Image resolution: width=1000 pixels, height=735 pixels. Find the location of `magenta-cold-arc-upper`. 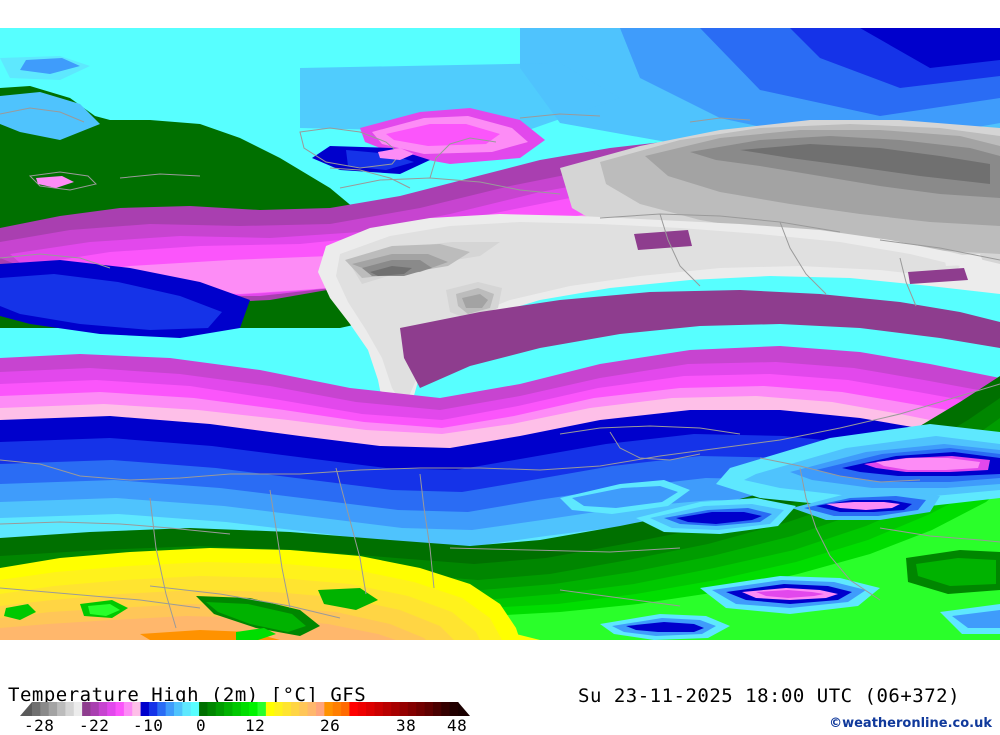

magenta-cold-arc-upper is located at coordinates (428, 141).